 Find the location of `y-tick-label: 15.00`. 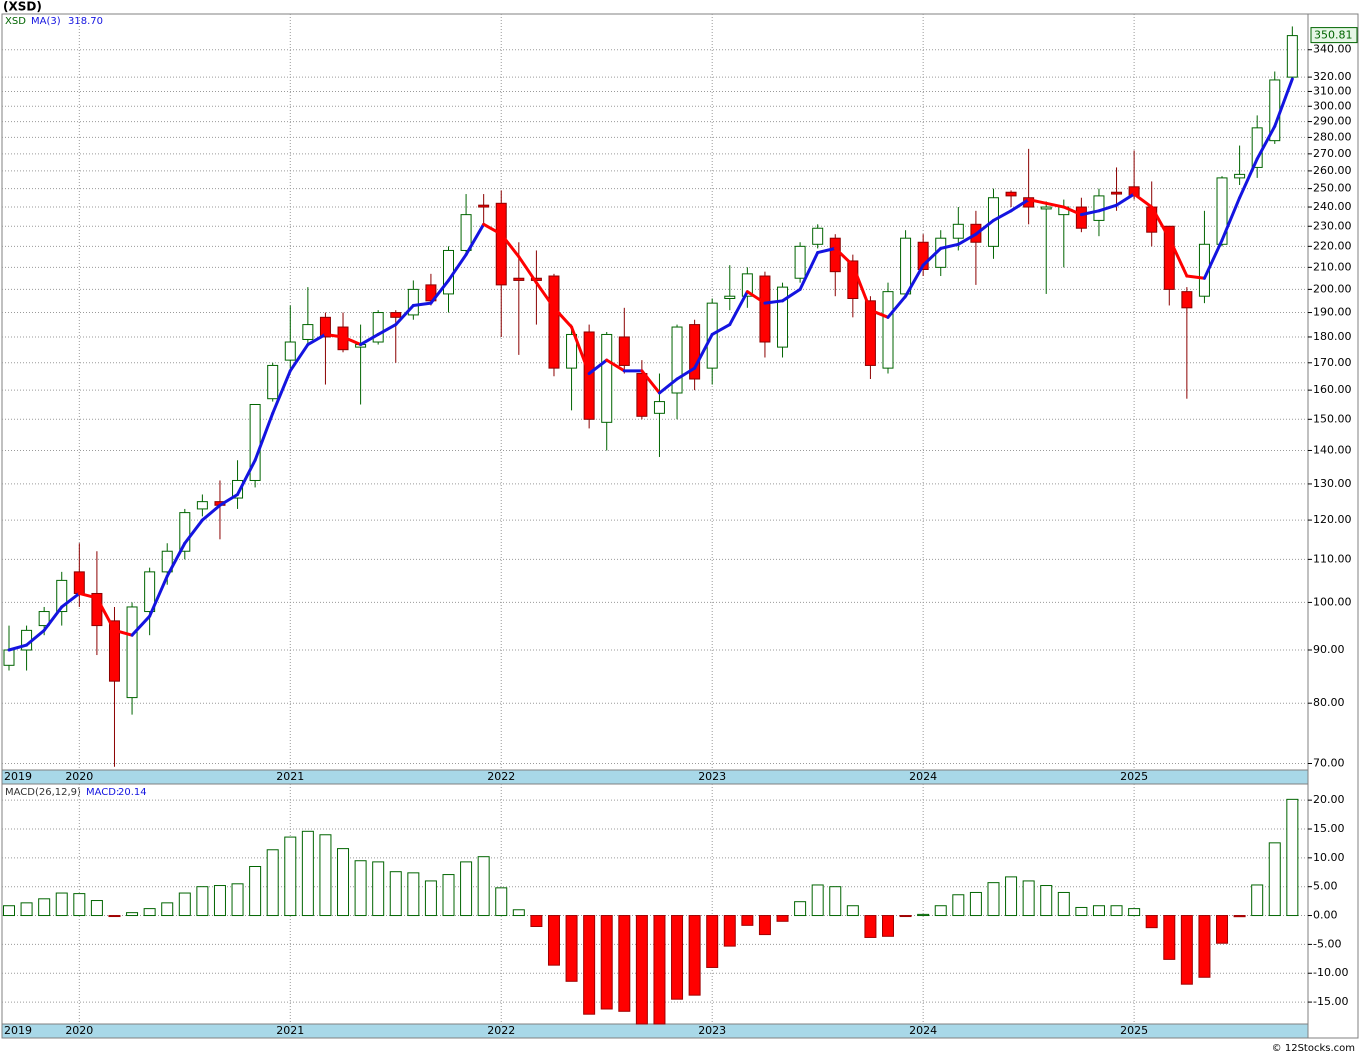

y-tick-label: 15.00 is located at coordinates (1329, 828).